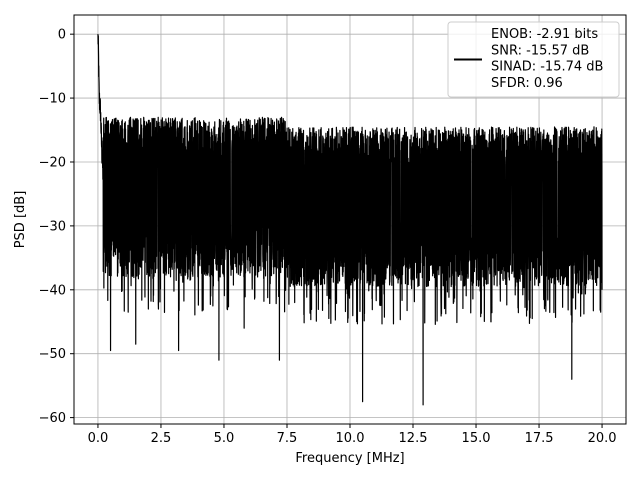 The image size is (640, 480). I want to click on y-tick-label: −40, so click(52, 290).